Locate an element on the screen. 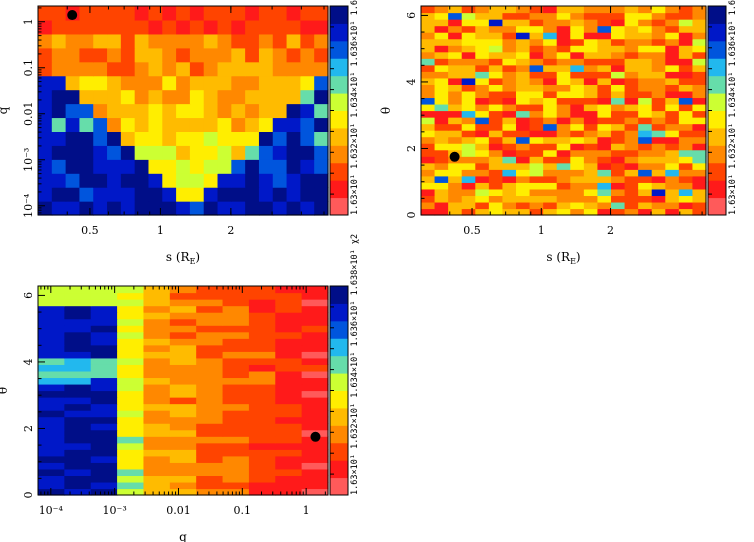 This screenshot has width=754, height=542. y-tick-label: 10⁻⁴ is located at coordinates (28, 205).